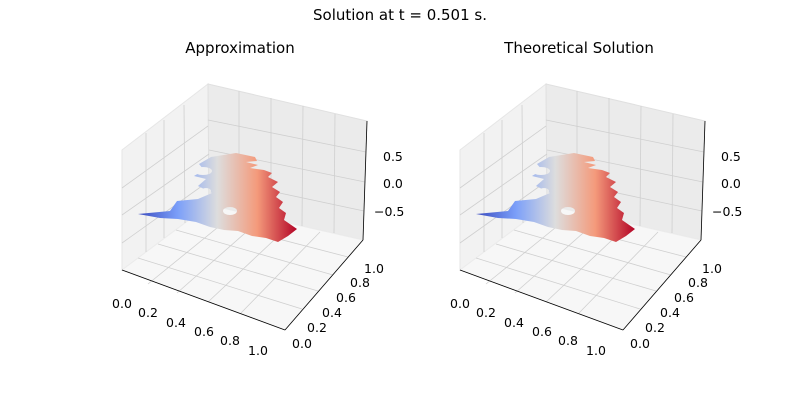 The height and width of the screenshot is (400, 800). What do you see at coordinates (239, 48) in the screenshot?
I see `subplot-title: Approximation` at bounding box center [239, 48].